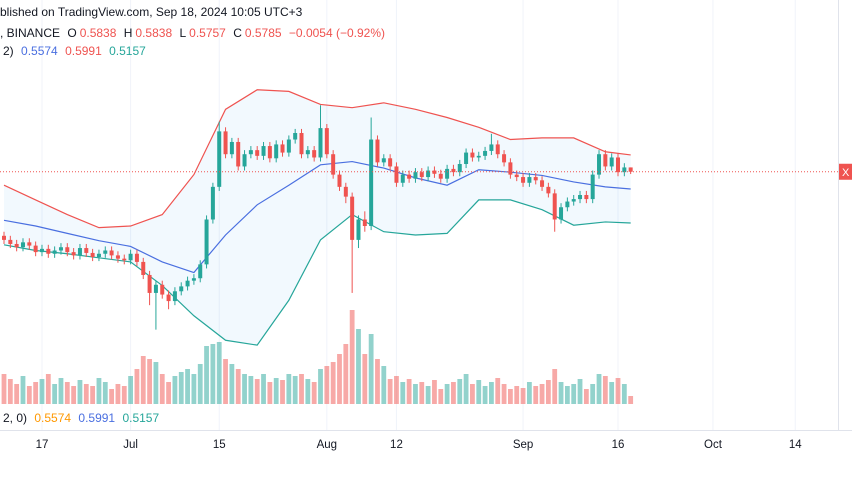  I want to click on volume, so click(317, 357).